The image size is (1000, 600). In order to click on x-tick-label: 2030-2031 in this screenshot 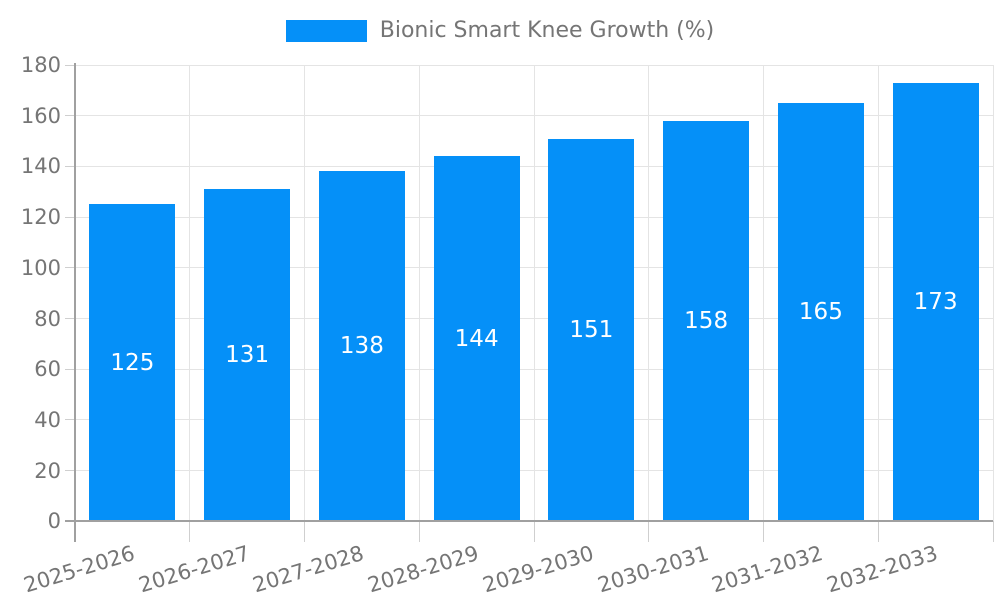, I will do `click(653, 569)`.